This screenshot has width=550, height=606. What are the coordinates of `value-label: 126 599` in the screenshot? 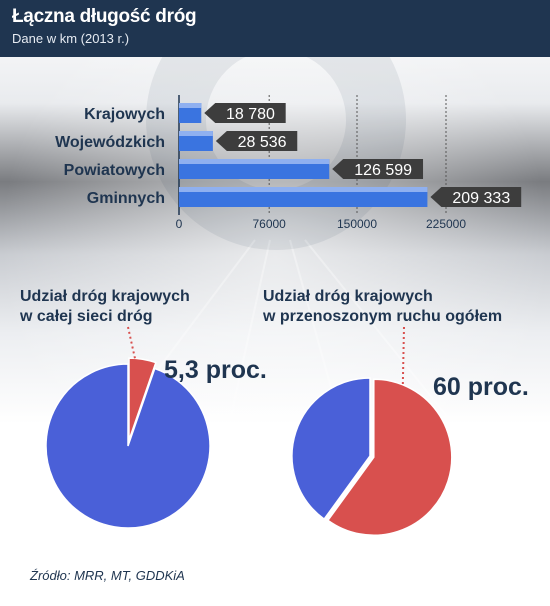 It's located at (383, 170).